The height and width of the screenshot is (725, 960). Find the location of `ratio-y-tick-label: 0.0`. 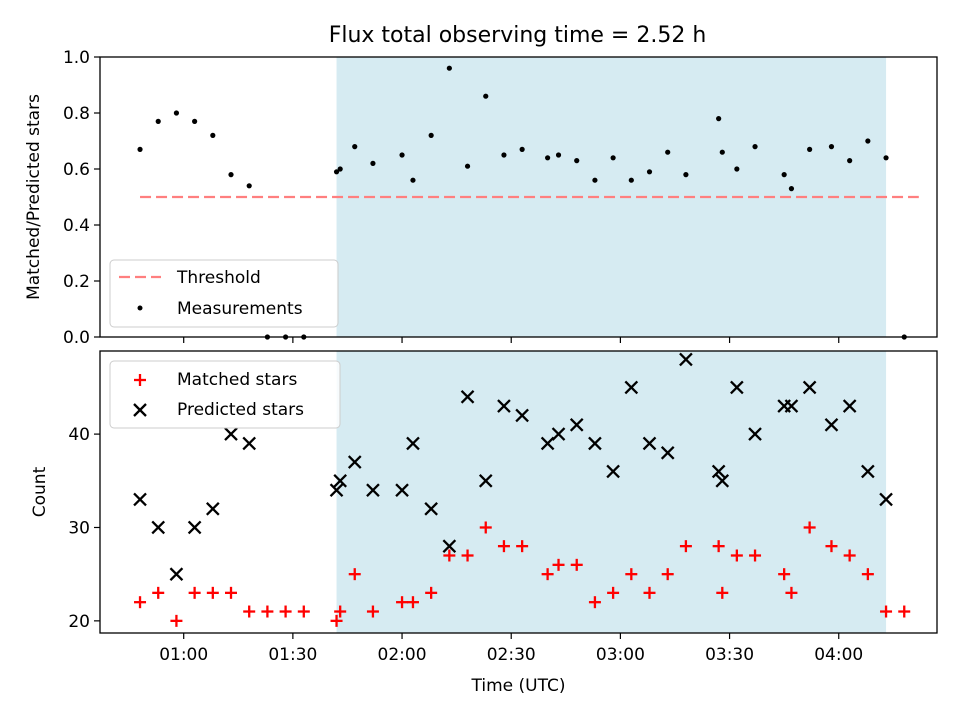

ratio-y-tick-label: 0.0 is located at coordinates (76, 338).